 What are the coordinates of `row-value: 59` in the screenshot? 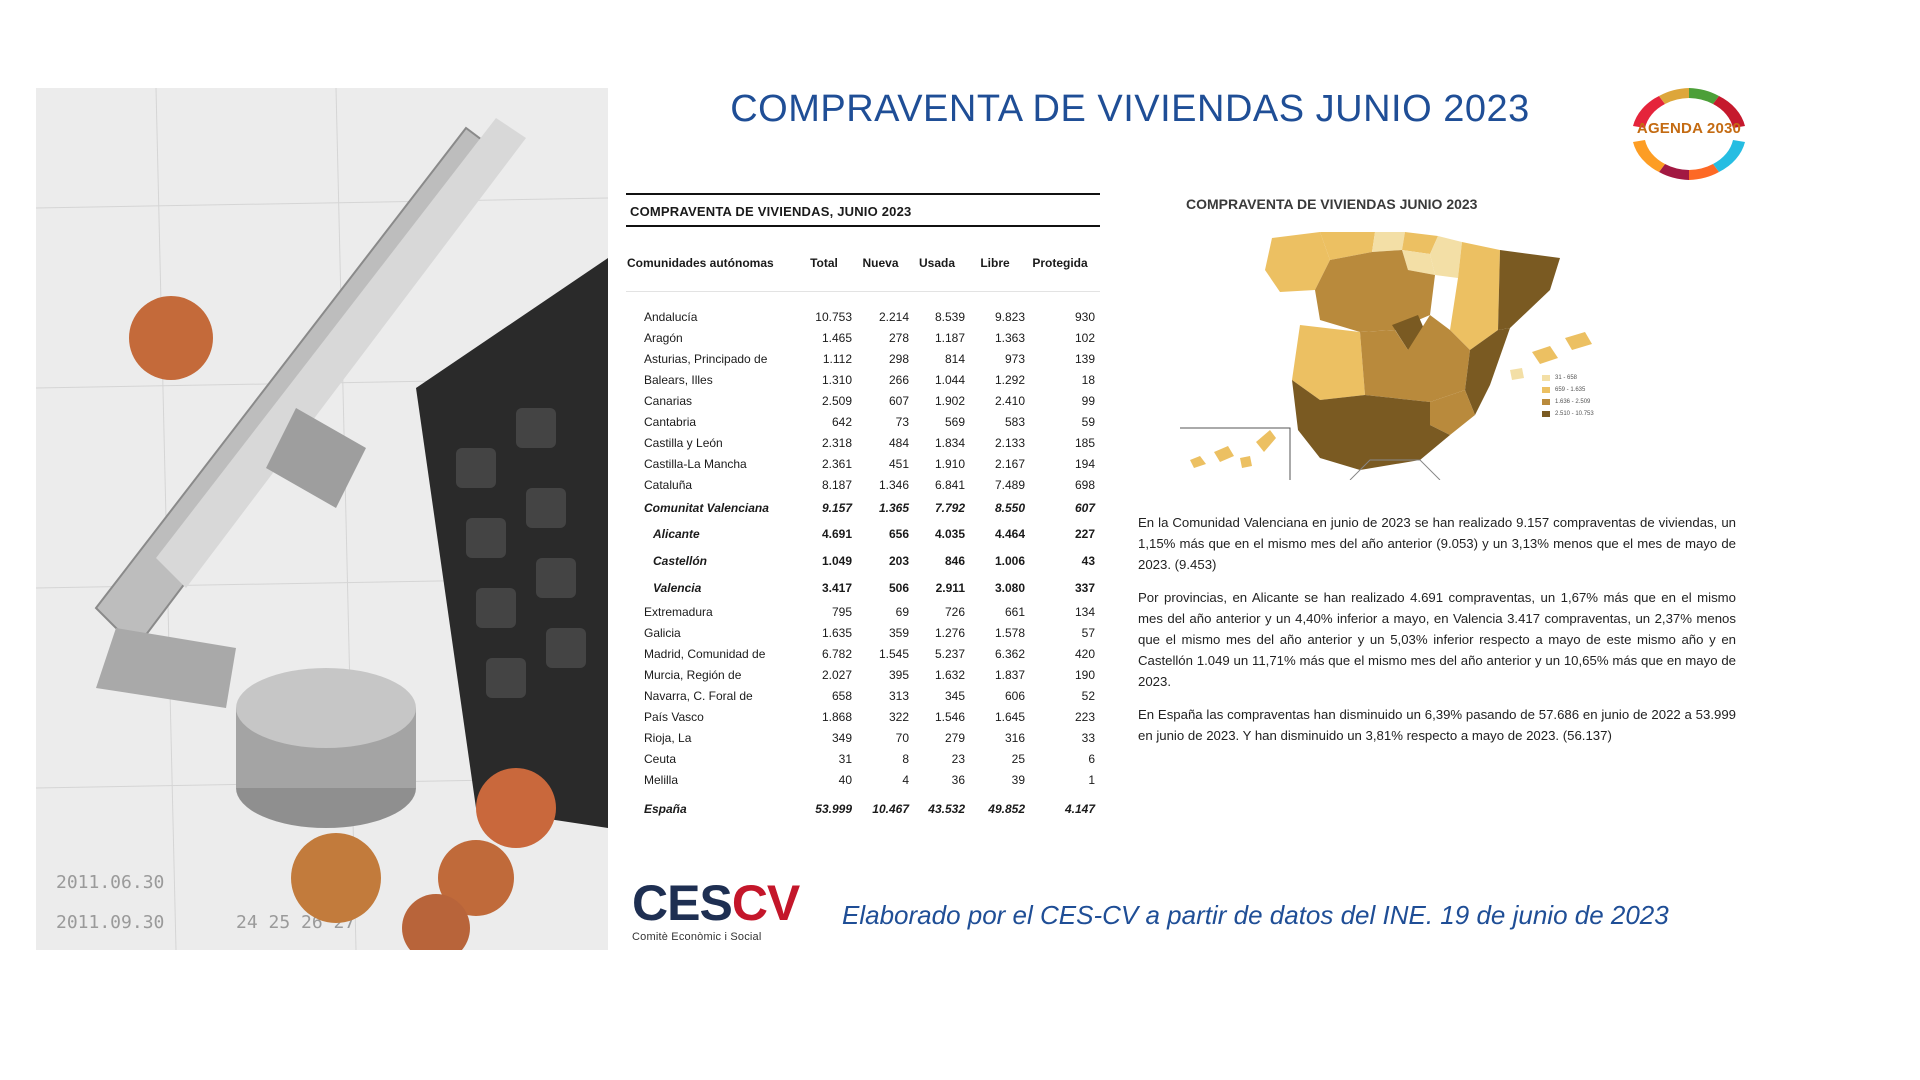 It's located at (1088, 421).